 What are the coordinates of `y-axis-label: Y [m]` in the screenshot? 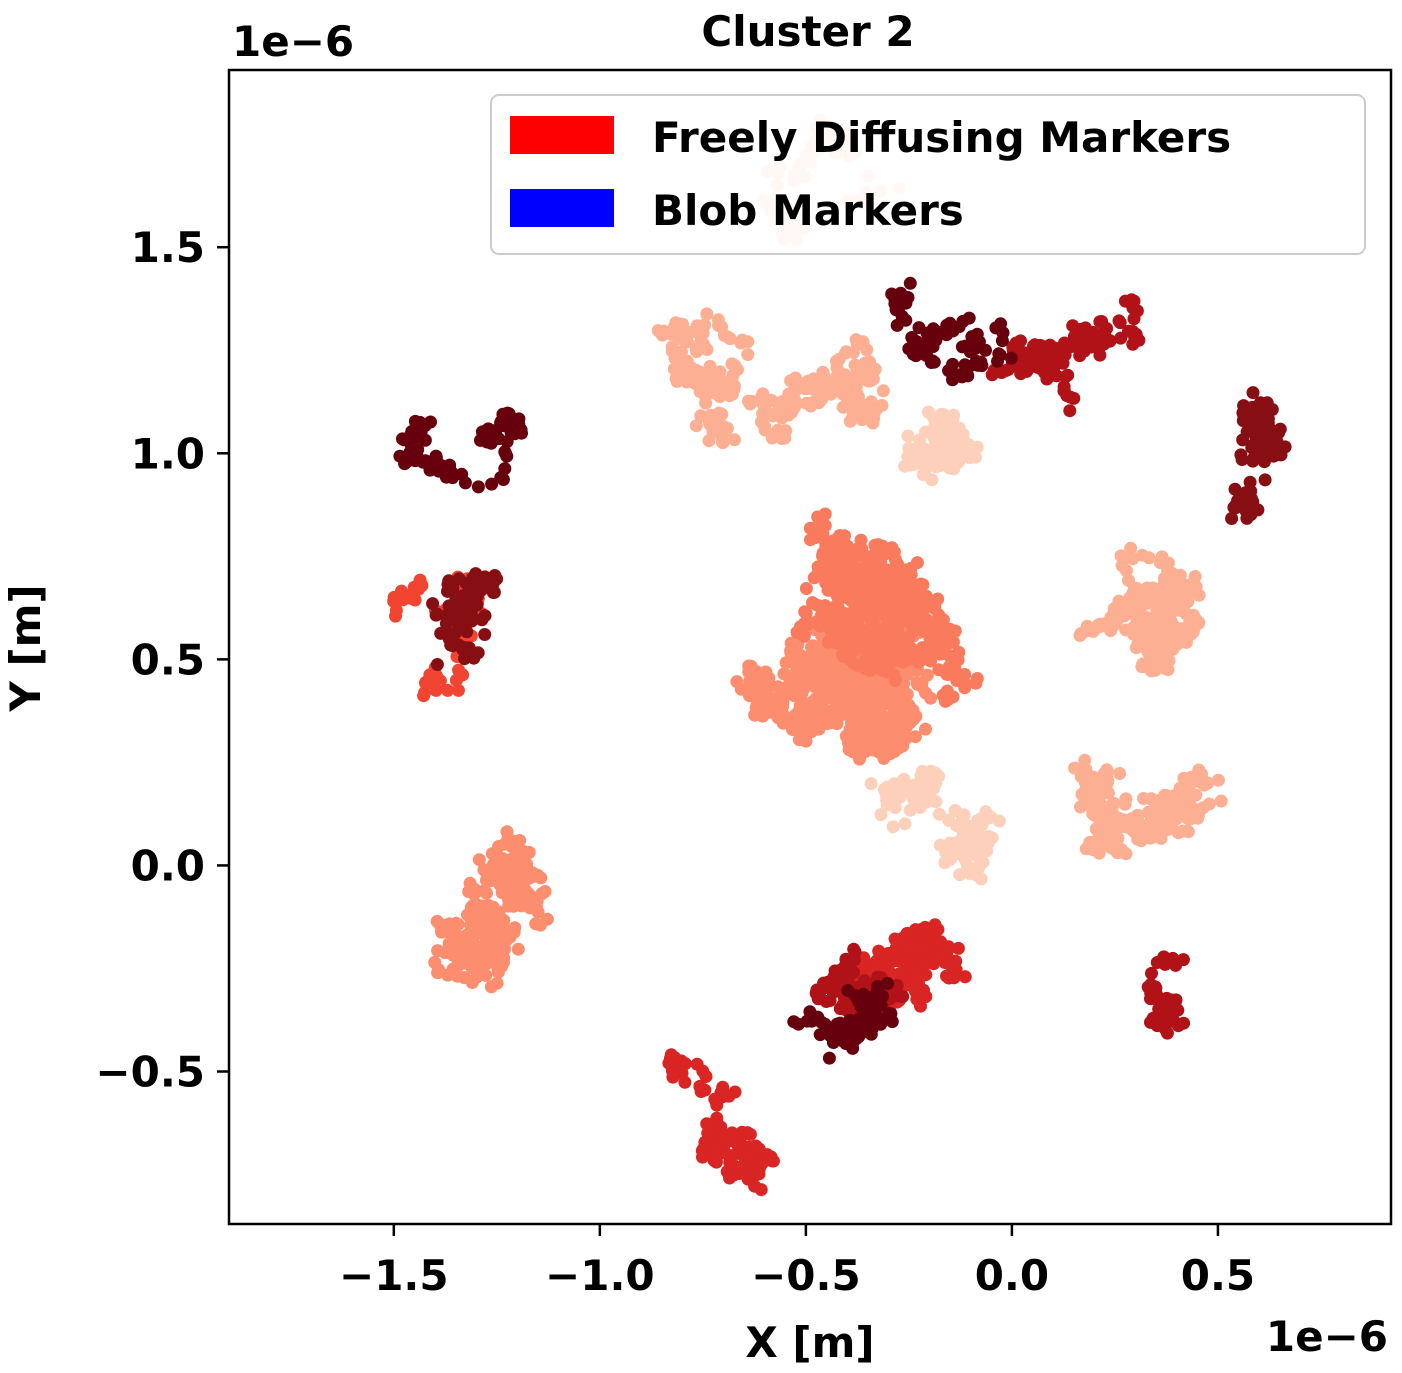 It's located at (25, 648).